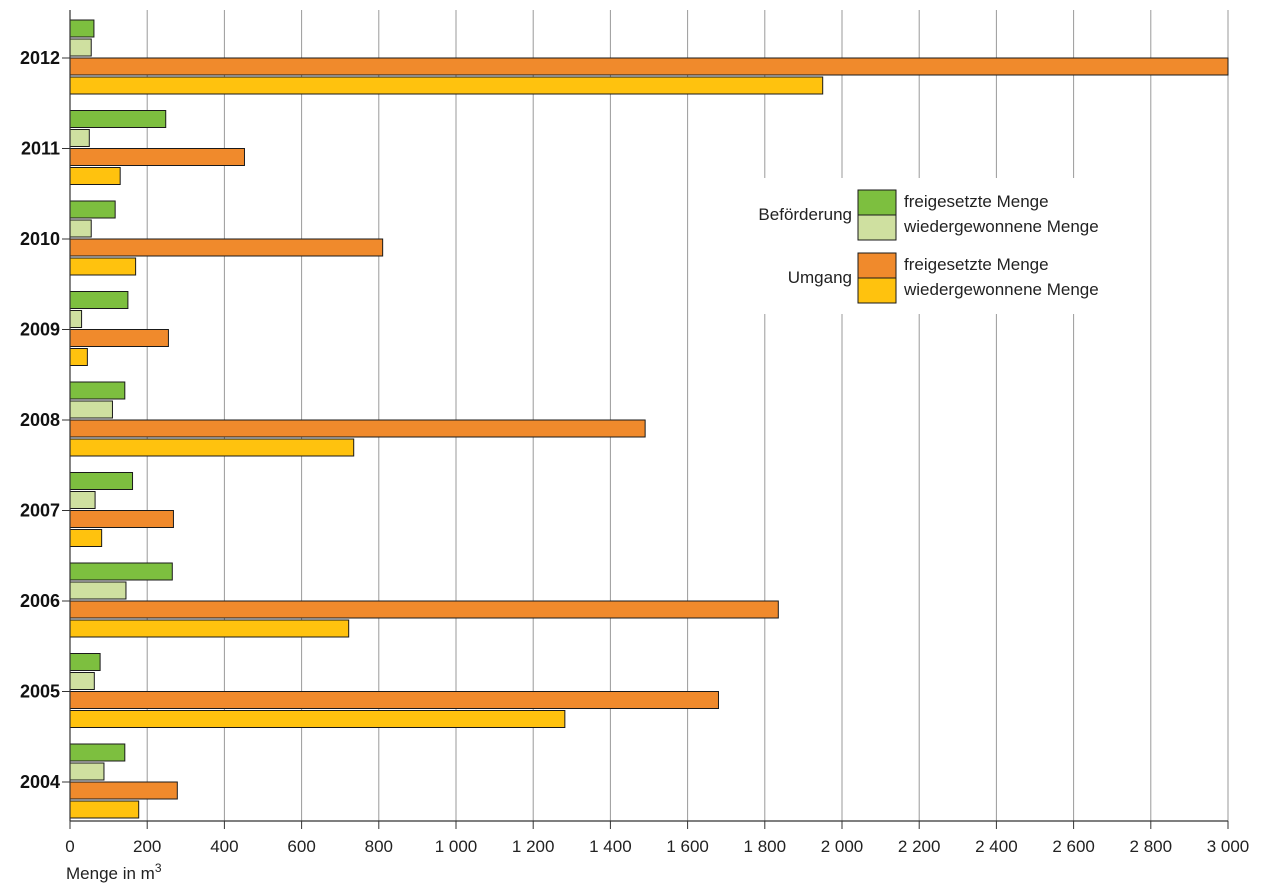 This screenshot has height=894, width=1268. What do you see at coordinates (40, 420) in the screenshot?
I see `y-category-label: 2008` at bounding box center [40, 420].